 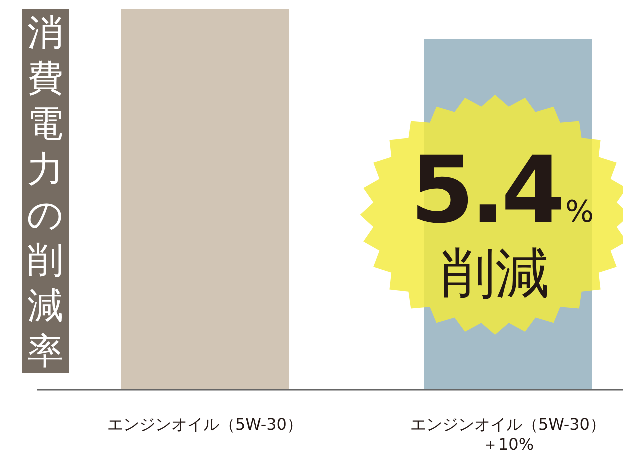 What do you see at coordinates (501, 190) in the screenshot?
I see `annotation: 5.4%` at bounding box center [501, 190].